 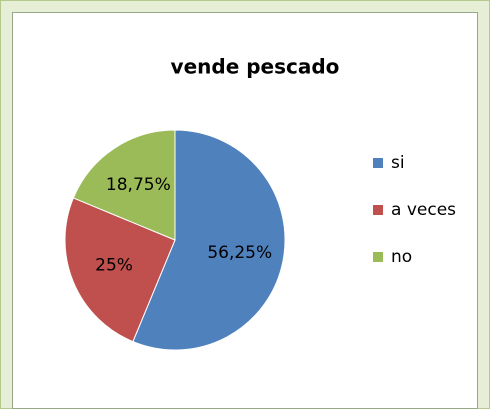 What do you see at coordinates (114, 265) in the screenshot?
I see `data-label: 25%` at bounding box center [114, 265].